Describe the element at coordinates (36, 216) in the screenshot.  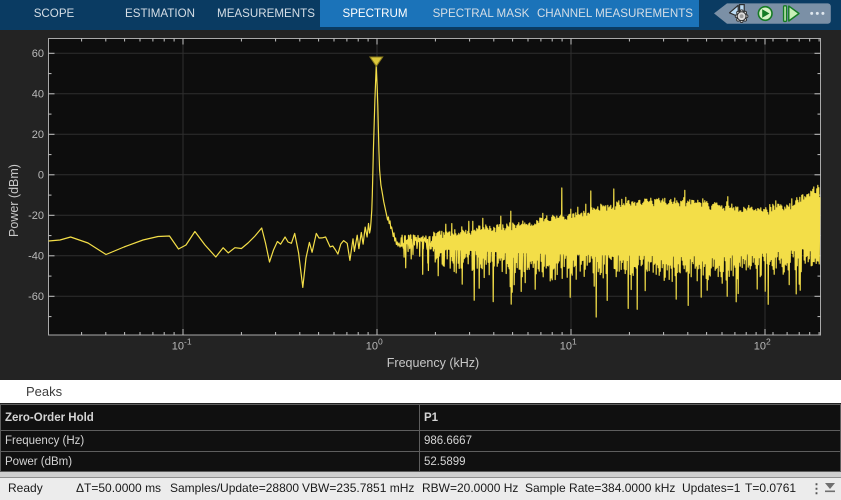
I see `svg-text: -20` at that location.